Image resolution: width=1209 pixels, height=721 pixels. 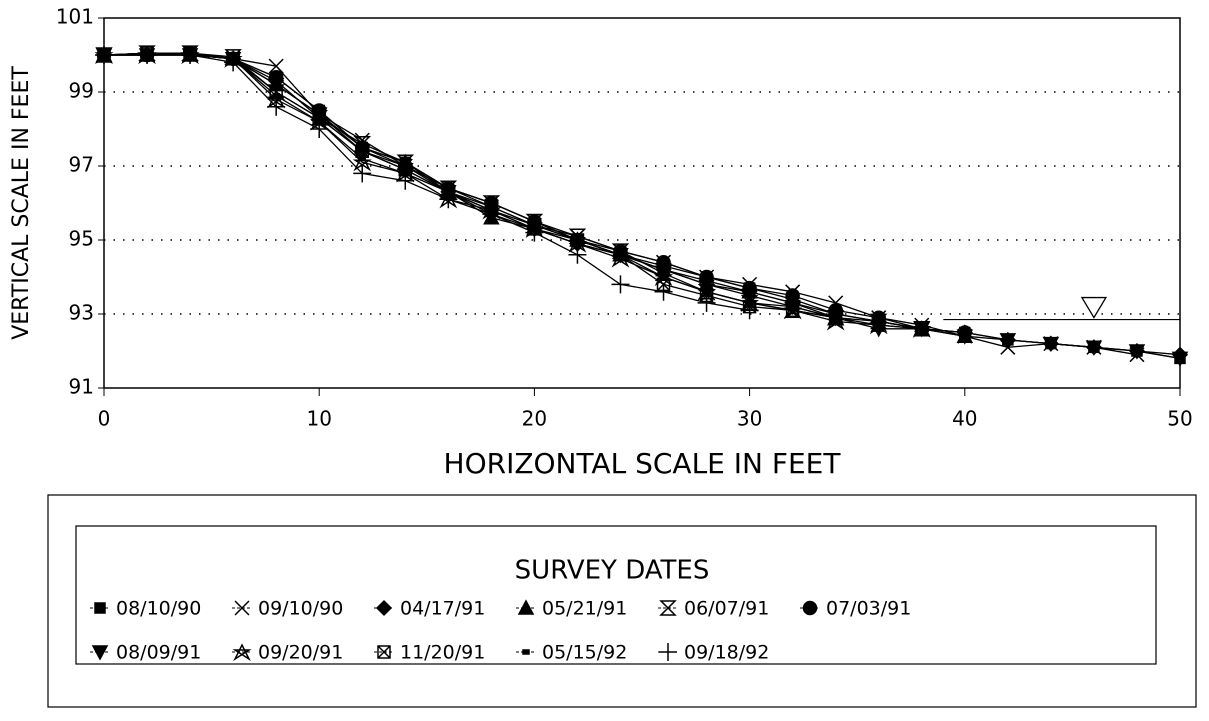 I want to click on legend-label: 05/15/92, so click(x=584, y=653).